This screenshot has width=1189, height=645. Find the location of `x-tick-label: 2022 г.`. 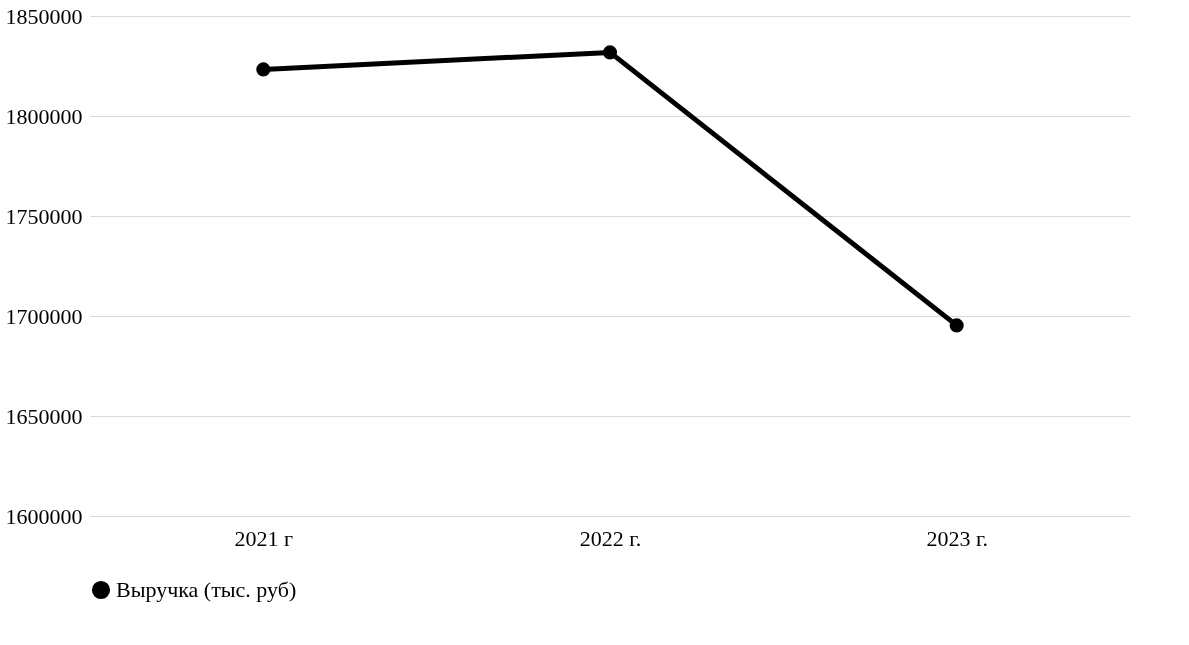

x-tick-label: 2022 г. is located at coordinates (610, 538).